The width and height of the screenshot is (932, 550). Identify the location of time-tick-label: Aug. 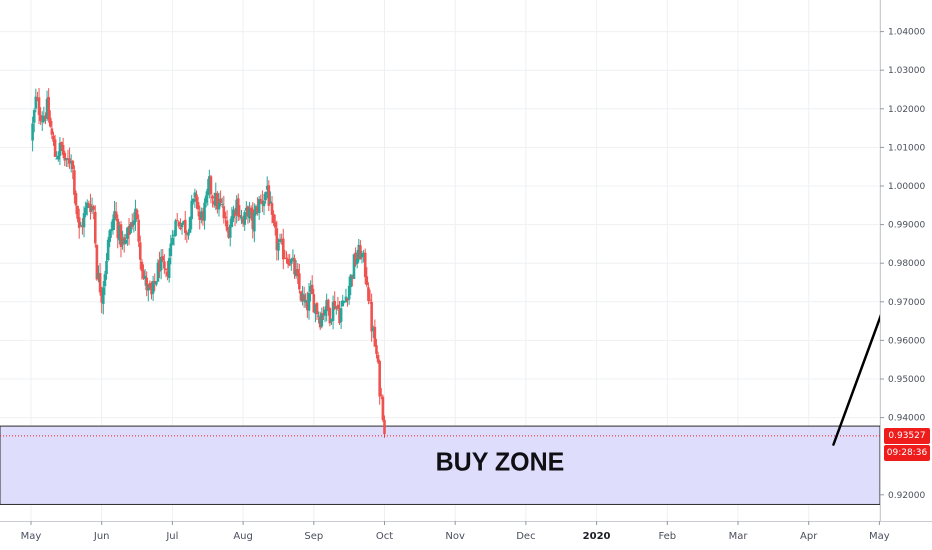
(243, 536).